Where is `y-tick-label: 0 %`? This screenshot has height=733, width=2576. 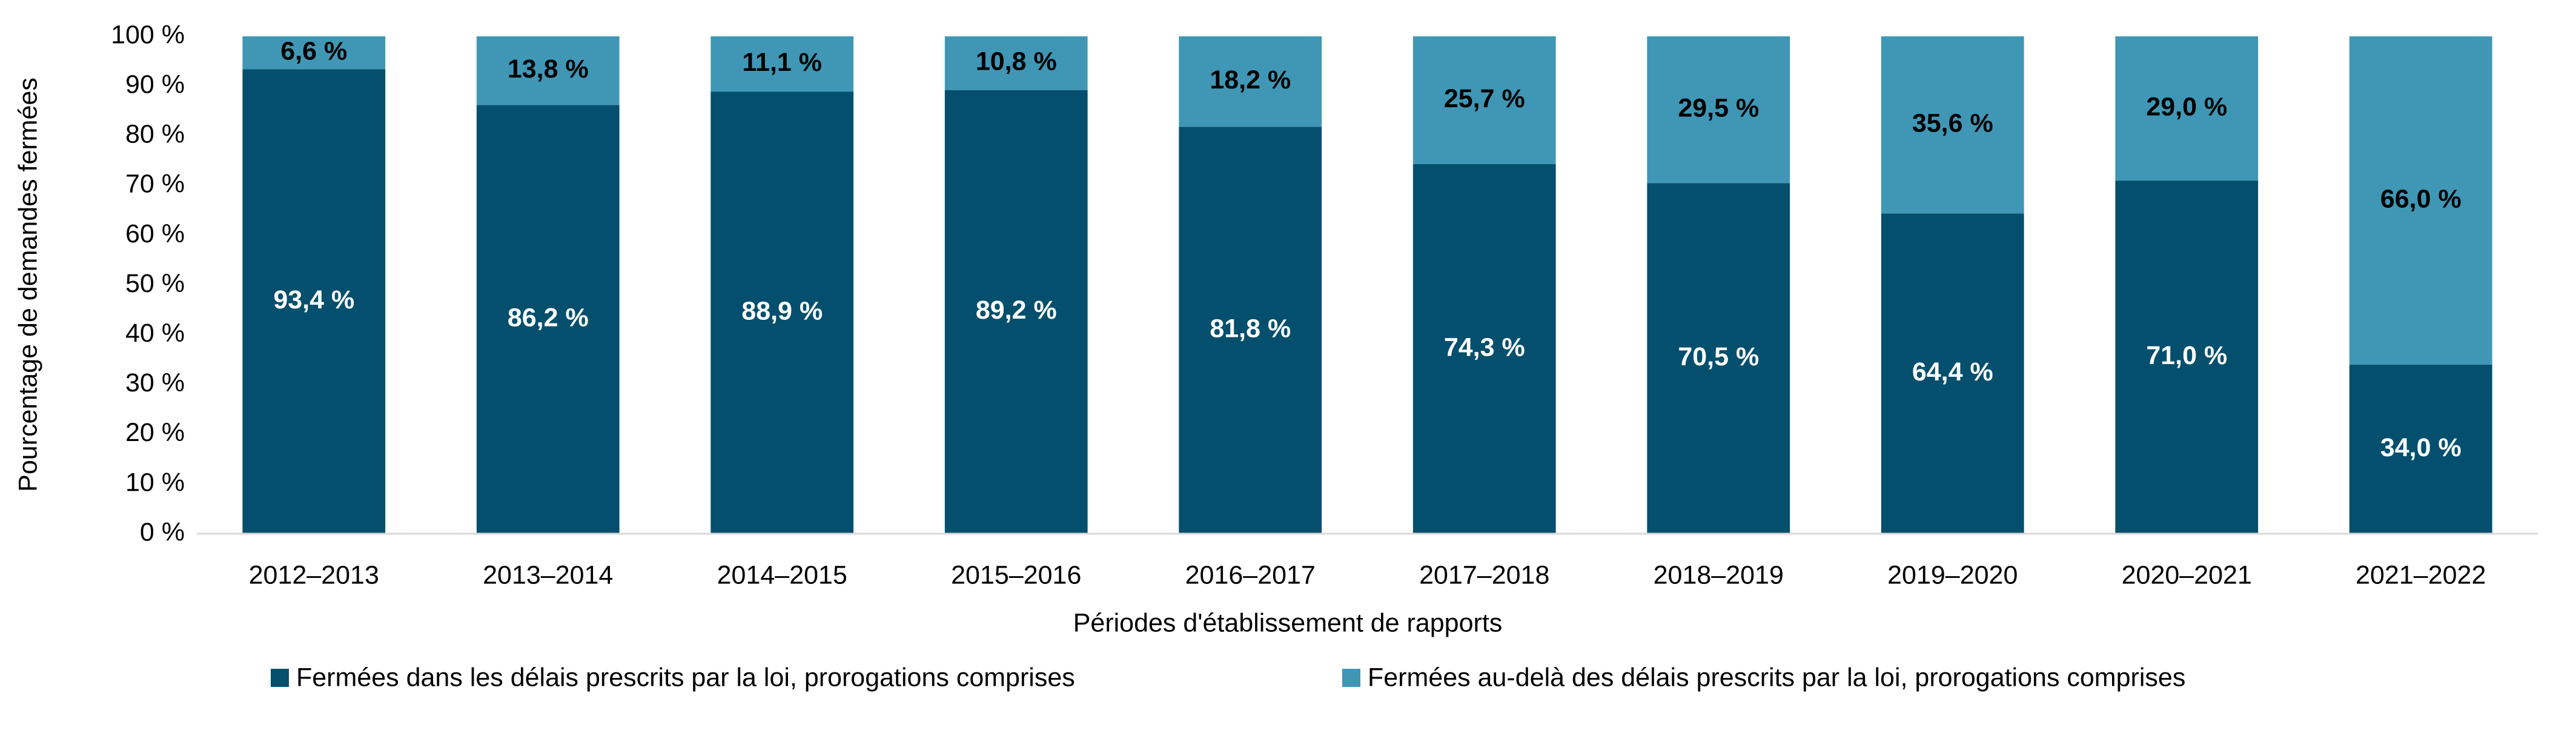 y-tick-label: 0 % is located at coordinates (162, 531).